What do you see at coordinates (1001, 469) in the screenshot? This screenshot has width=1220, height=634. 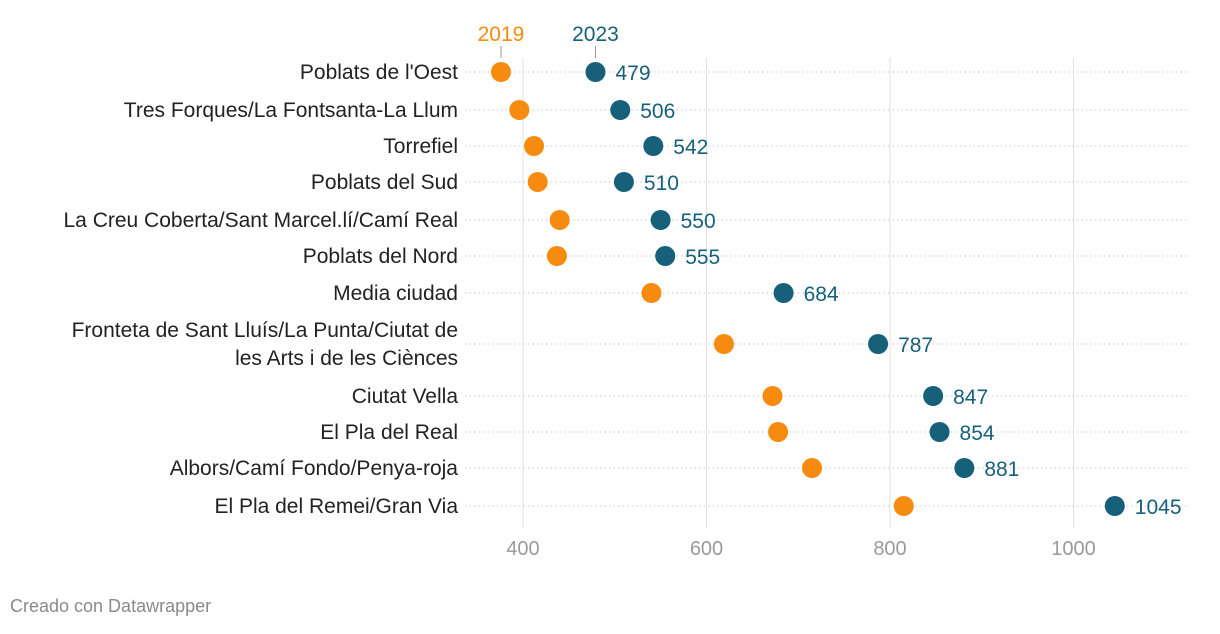 I see `value-label-2023: 881` at bounding box center [1001, 469].